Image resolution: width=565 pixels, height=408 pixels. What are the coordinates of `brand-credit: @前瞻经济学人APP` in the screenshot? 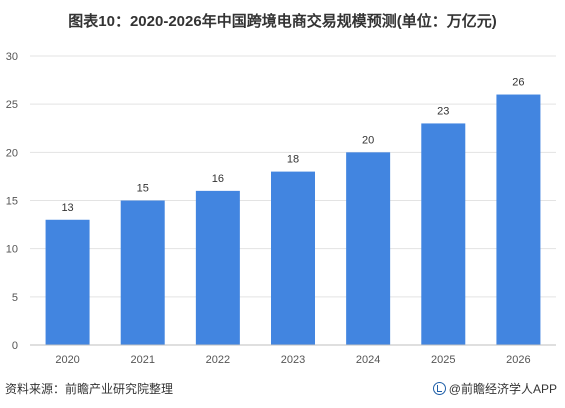 It's located at (494, 388).